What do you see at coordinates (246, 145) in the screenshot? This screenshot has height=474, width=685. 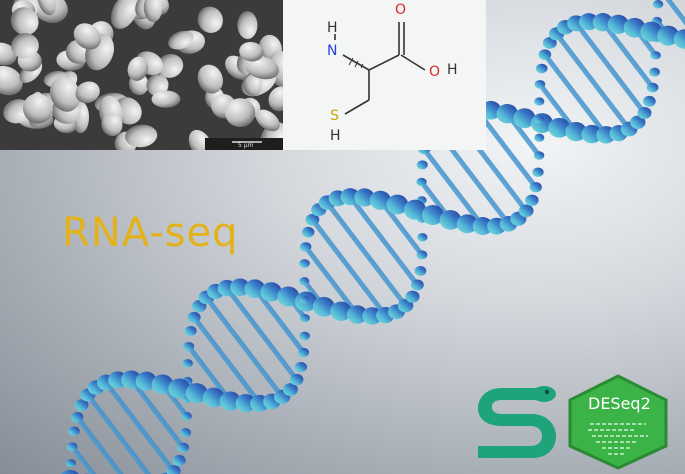 I see `scale-bar-label: 5 µm` at bounding box center [246, 145].